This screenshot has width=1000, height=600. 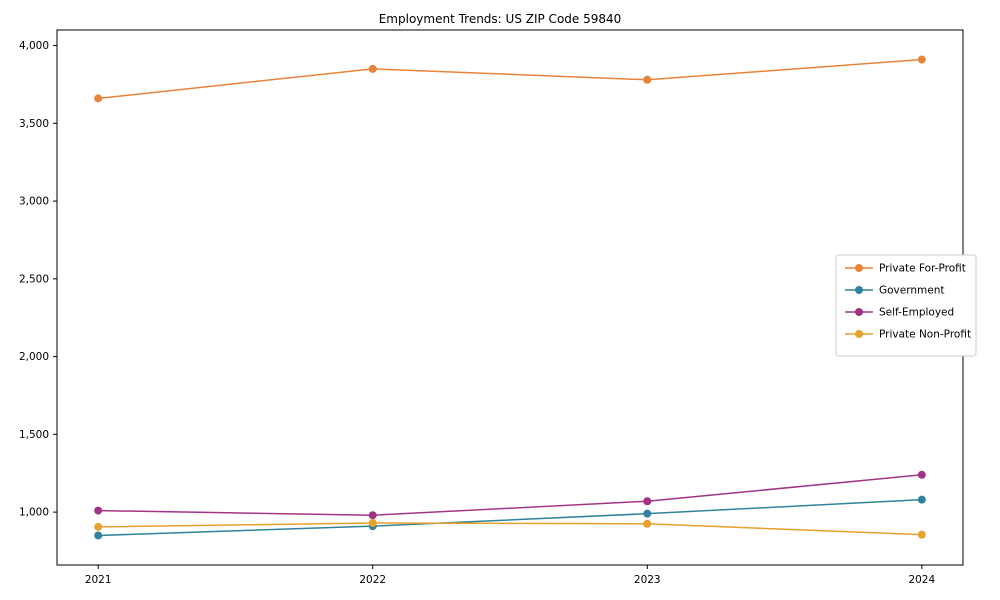 What do you see at coordinates (916, 313) in the screenshot?
I see `legend-label: Self-Employed` at bounding box center [916, 313].